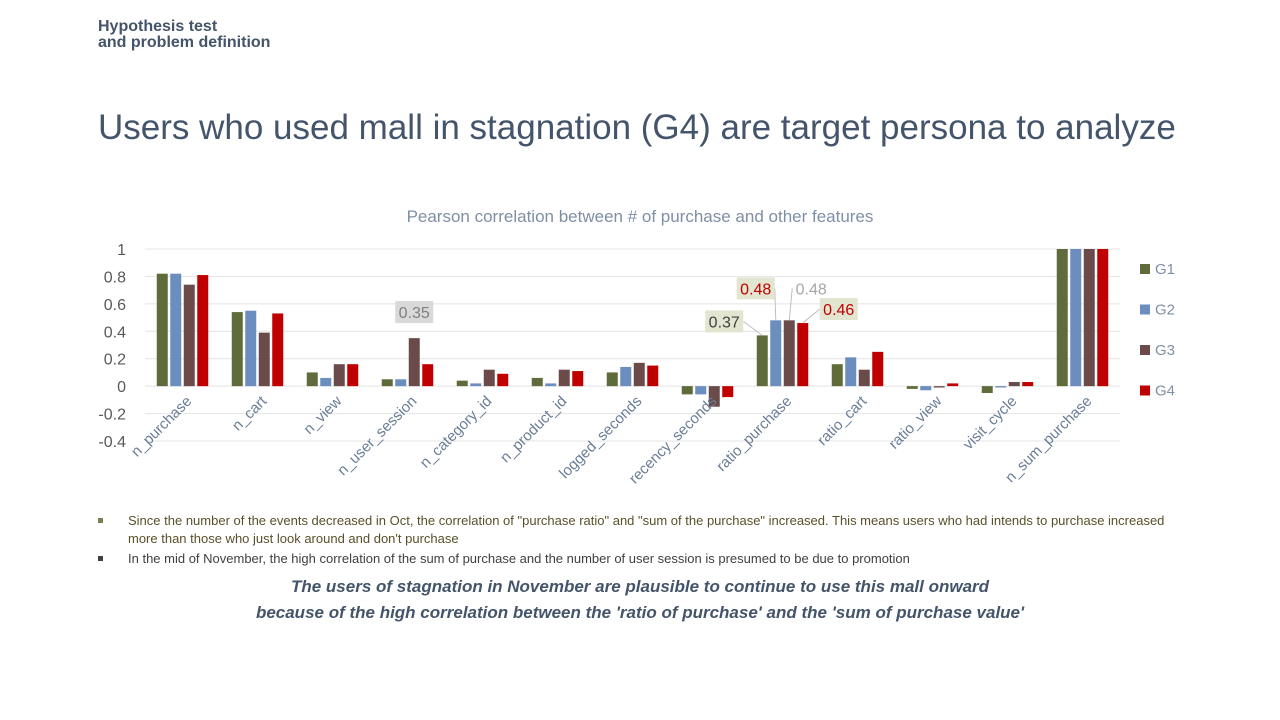 The height and width of the screenshot is (720, 1280). What do you see at coordinates (754, 434) in the screenshot?
I see `x-tick-label: ratio_purchase` at bounding box center [754, 434].